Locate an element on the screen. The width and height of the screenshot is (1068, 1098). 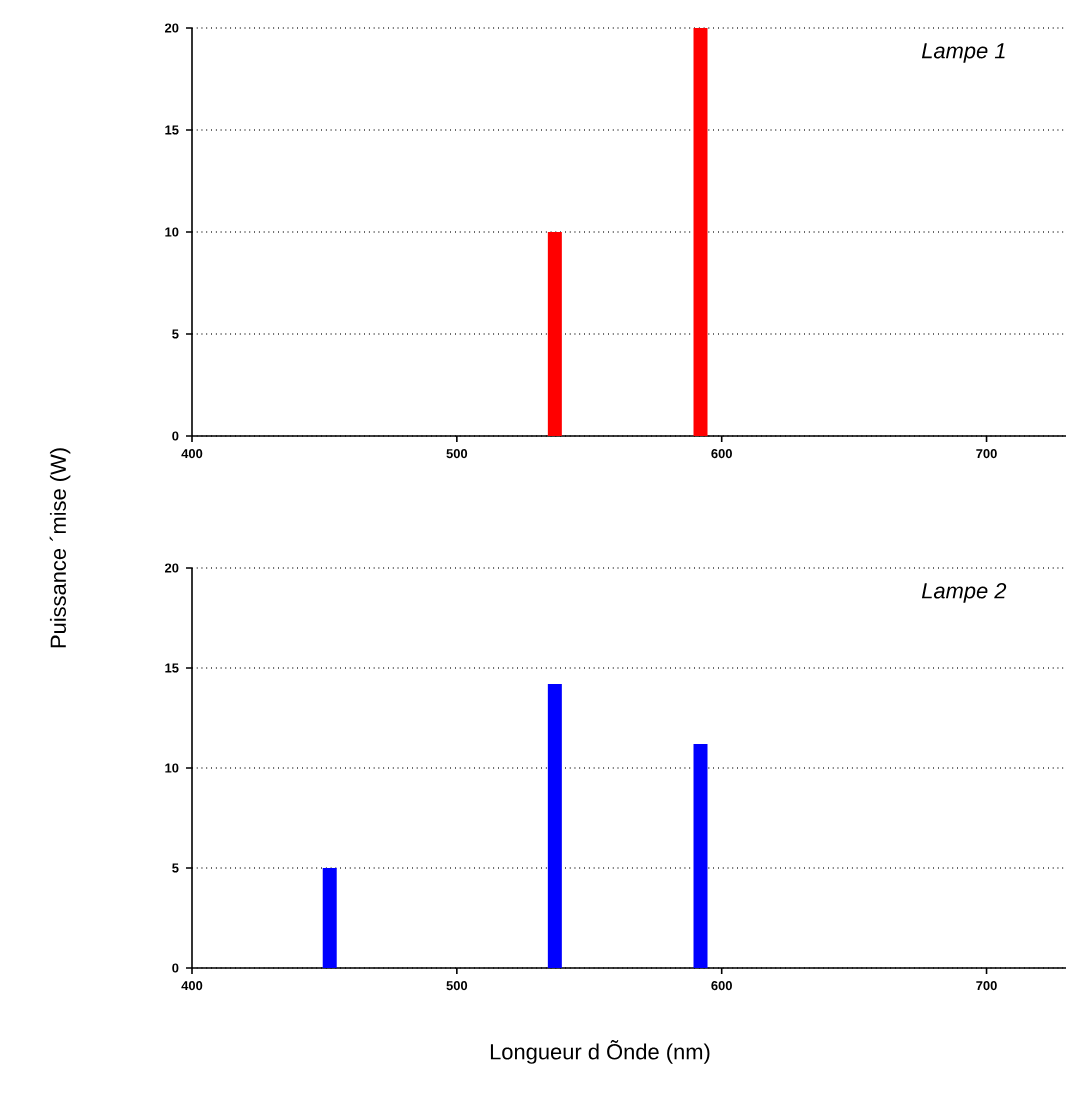
text: Lampe 1 is located at coordinates (963, 53).